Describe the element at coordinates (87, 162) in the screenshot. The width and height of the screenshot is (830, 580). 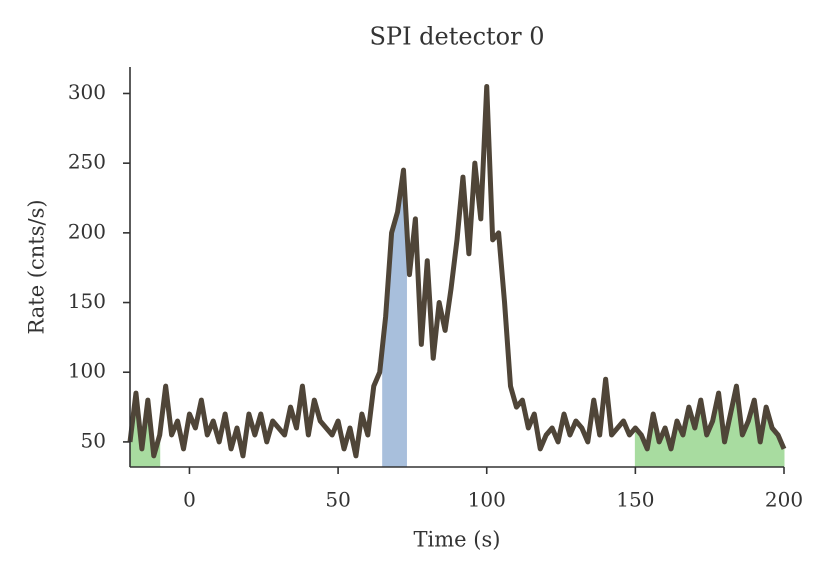
I see `y-tick-label: 250` at that location.